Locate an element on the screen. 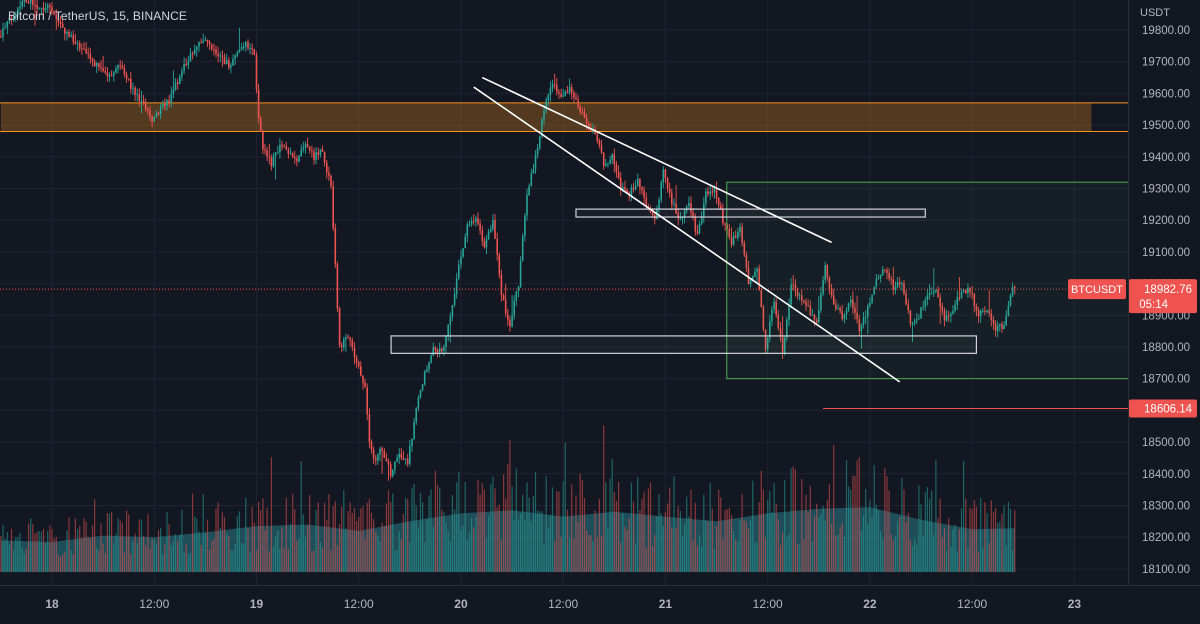 Image resolution: width=1200 pixels, height=624 pixels. bar-countdown-label: 05:14 is located at coordinates (1153, 305).